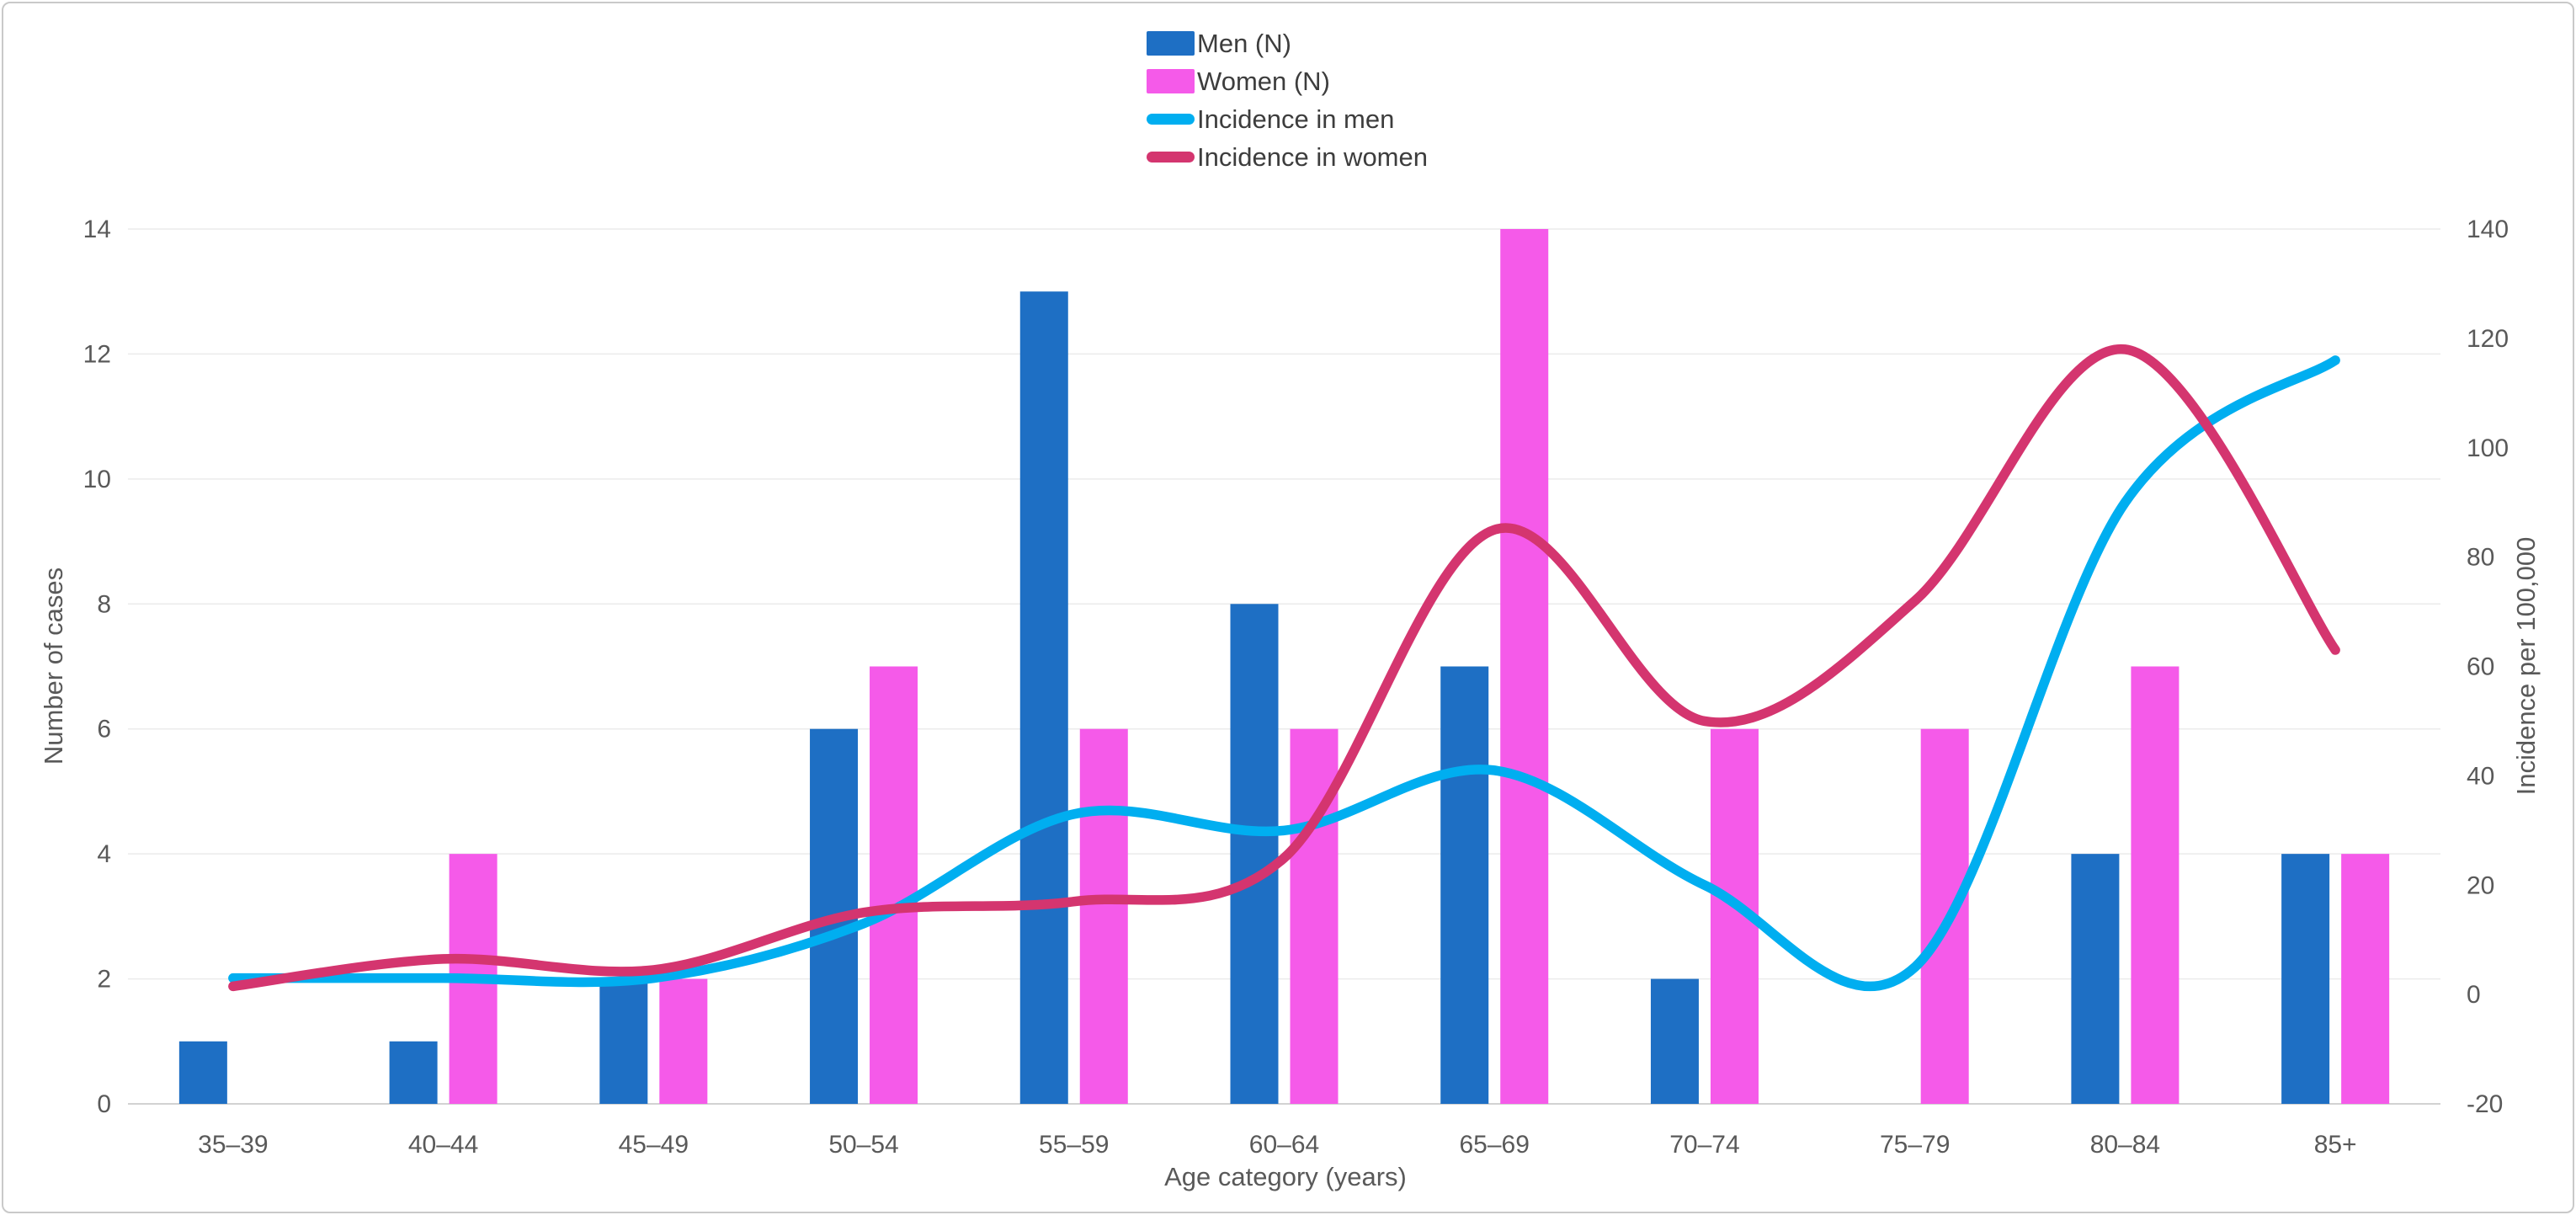  What do you see at coordinates (1525, 666) in the screenshot?
I see `bar-women-65–69` at bounding box center [1525, 666].